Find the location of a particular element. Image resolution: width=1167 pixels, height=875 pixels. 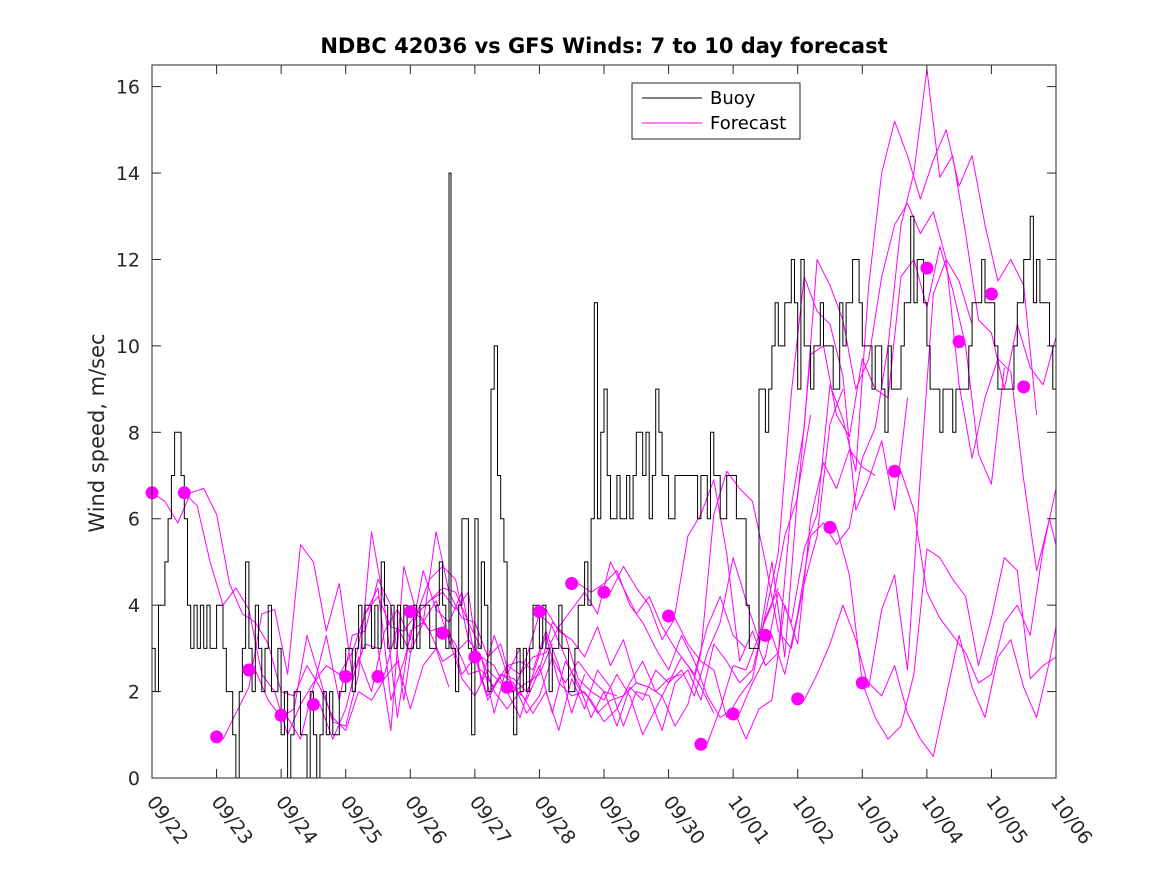

y-tick-label: 12 is located at coordinates (128, 260).